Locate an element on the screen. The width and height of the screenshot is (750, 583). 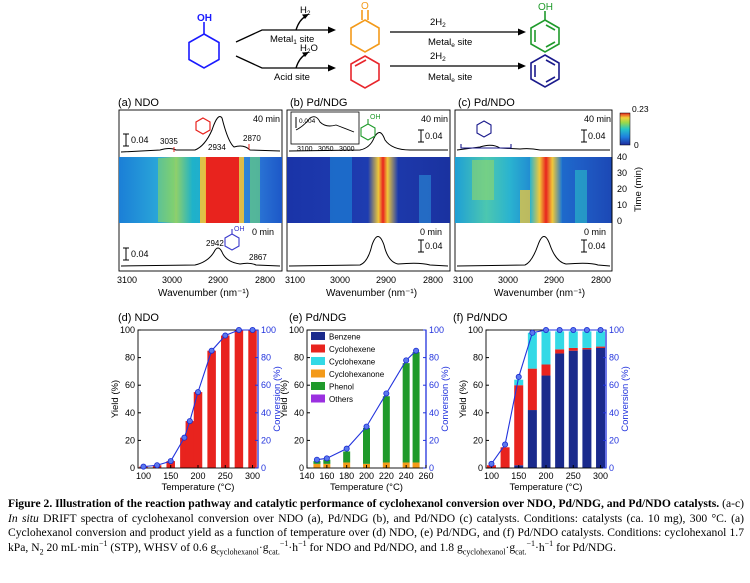
heatmap-c is located at coordinates (533, 190).